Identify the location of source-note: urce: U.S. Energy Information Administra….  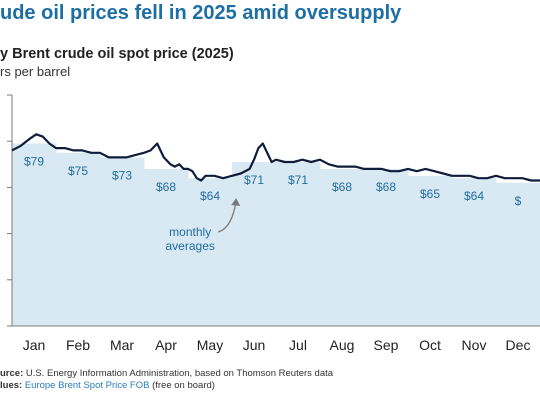
(166, 373).